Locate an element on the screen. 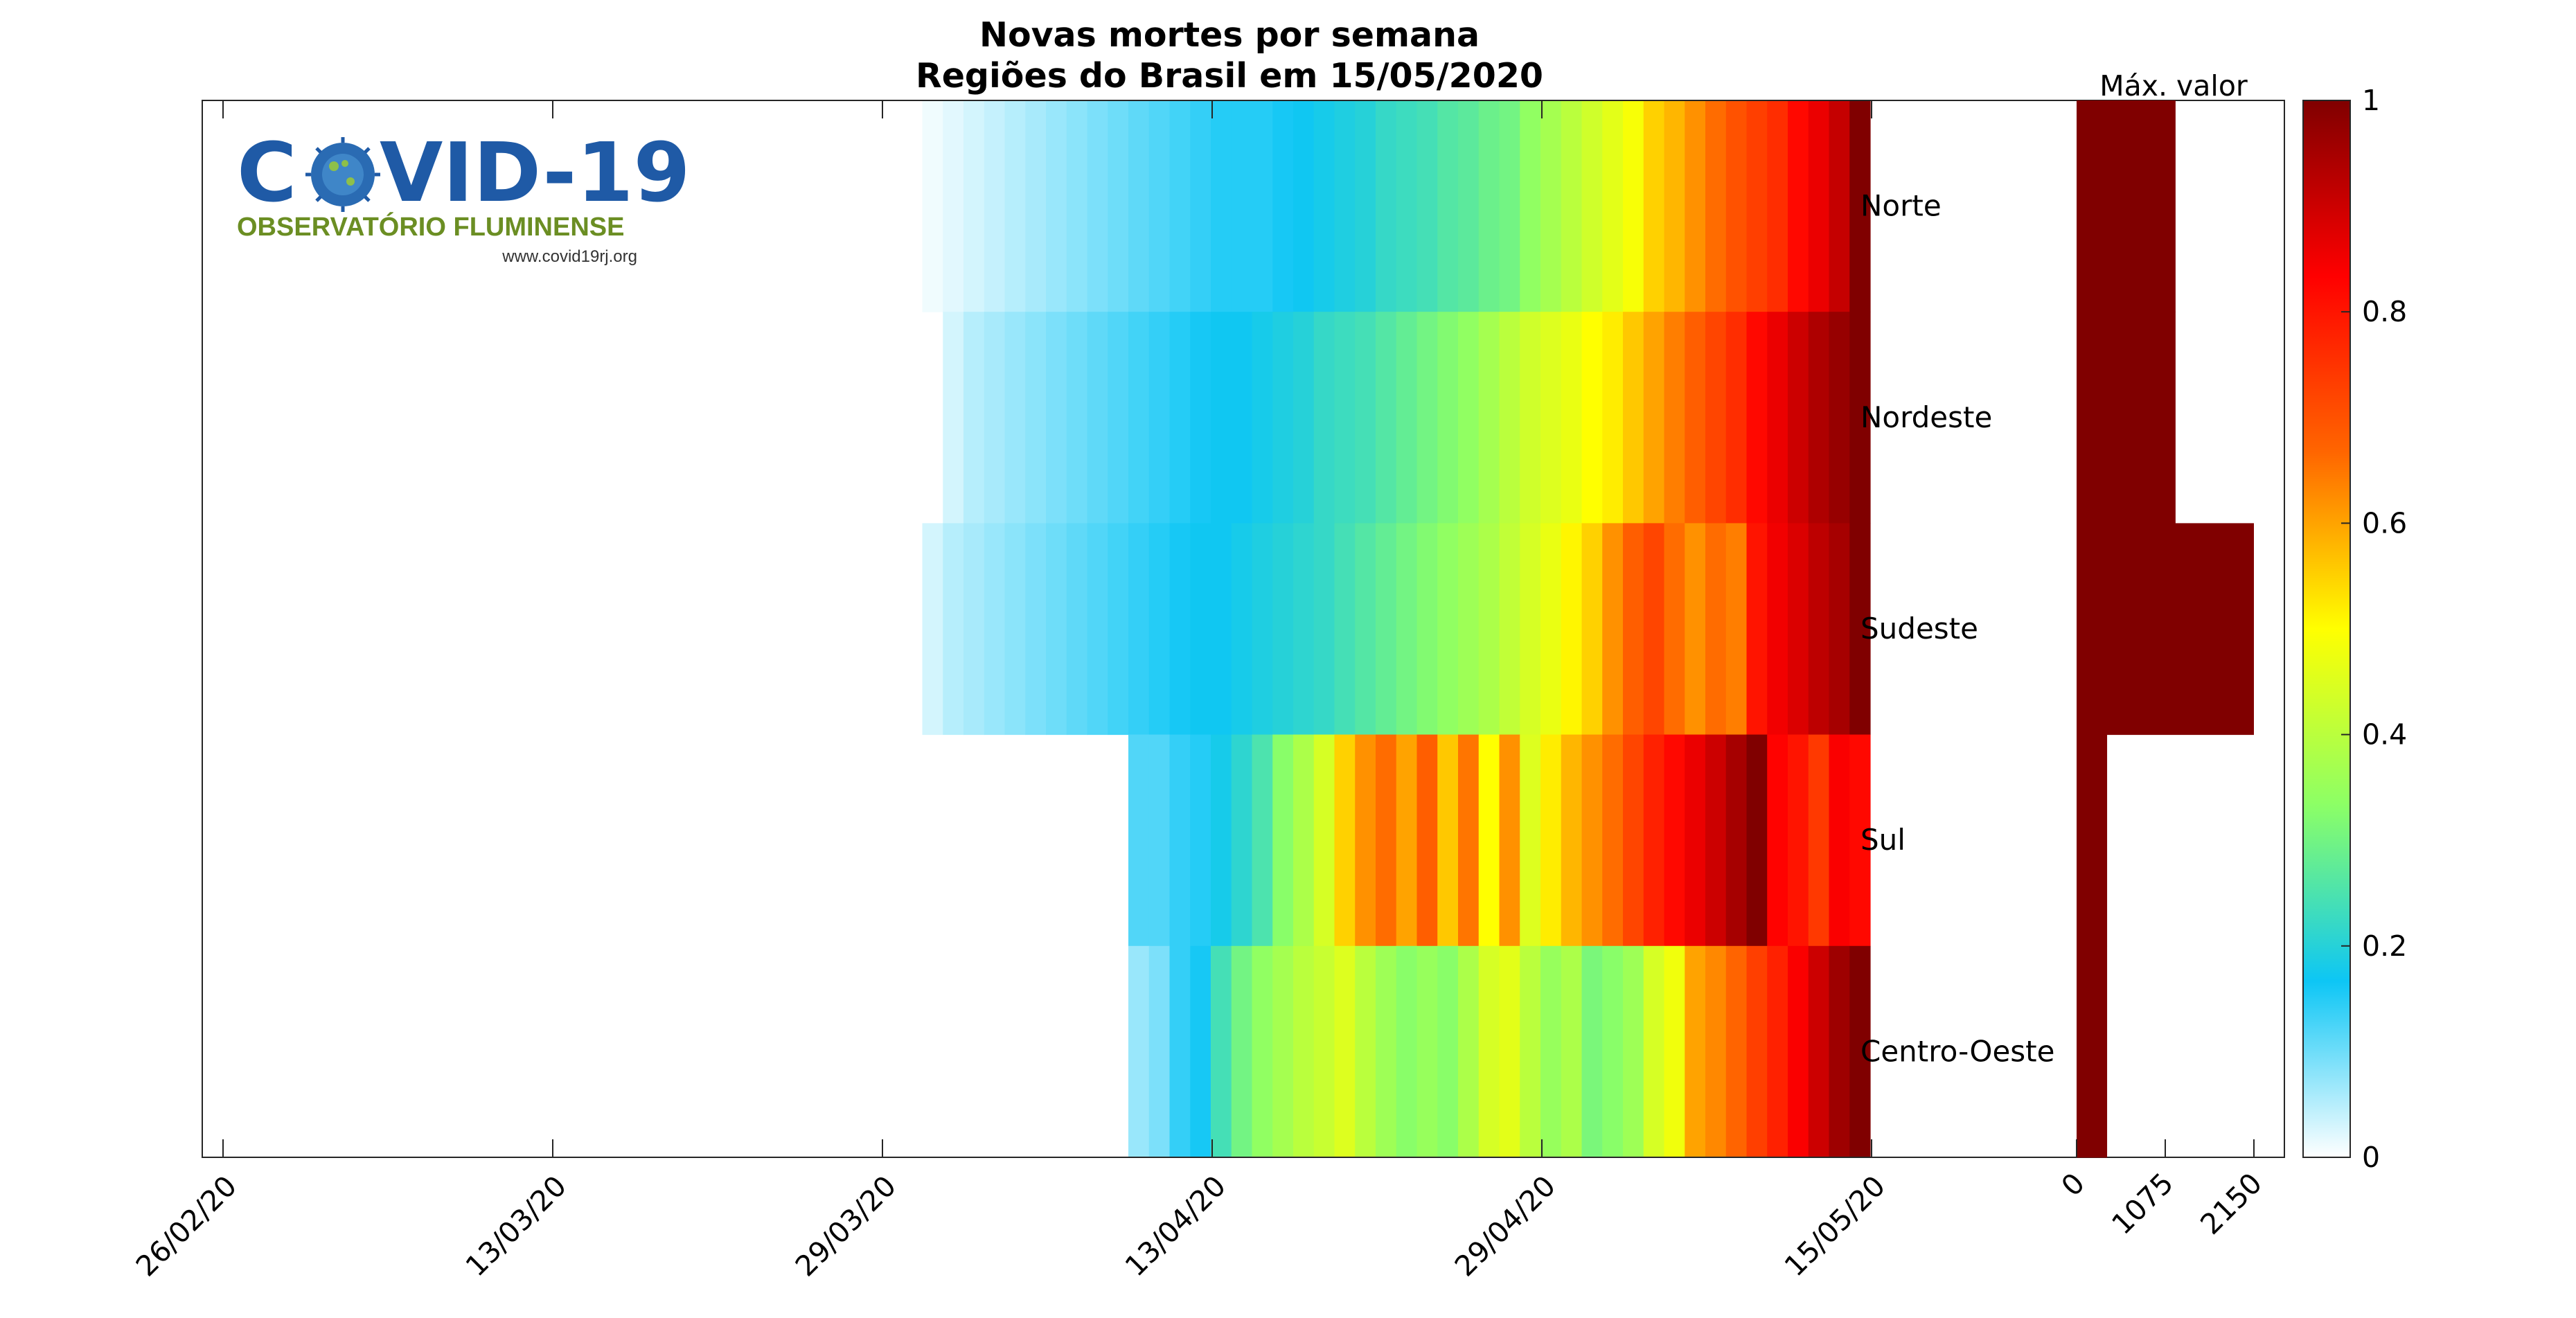  max-value-tick-label: 0 is located at coordinates (2073, 1184).